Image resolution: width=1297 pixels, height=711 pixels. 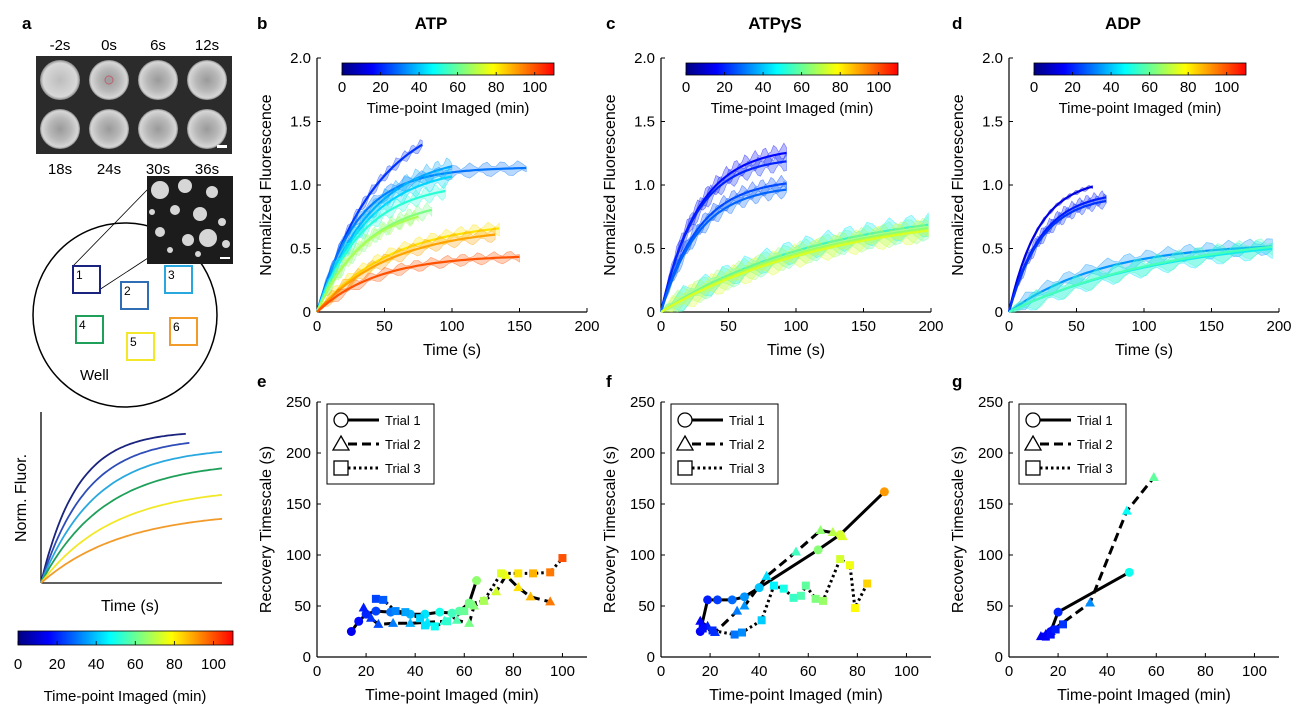 I want to click on colorbar-tick-label: 60, so click(x=801, y=87).